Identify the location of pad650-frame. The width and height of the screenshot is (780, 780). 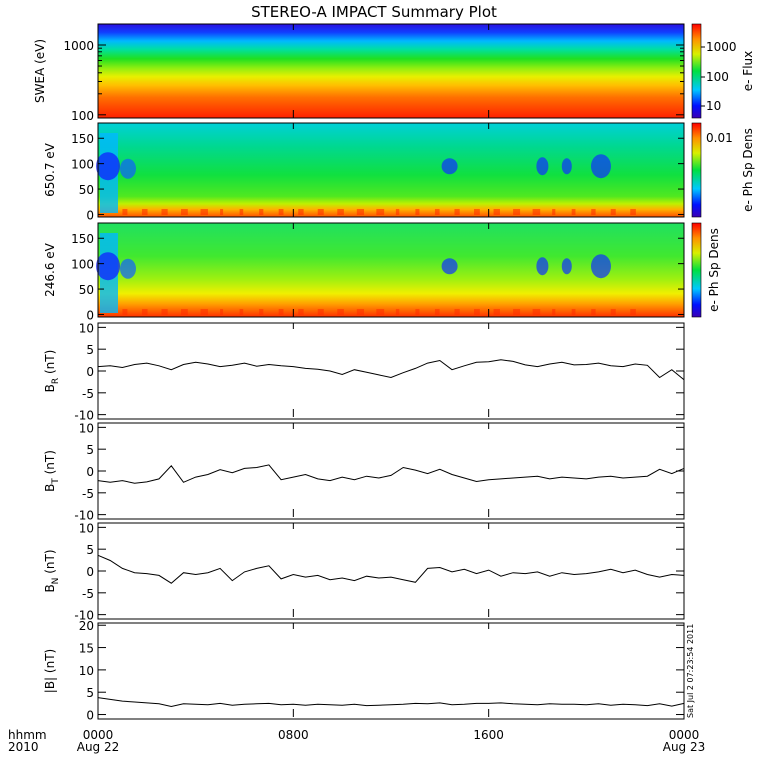
(391, 170).